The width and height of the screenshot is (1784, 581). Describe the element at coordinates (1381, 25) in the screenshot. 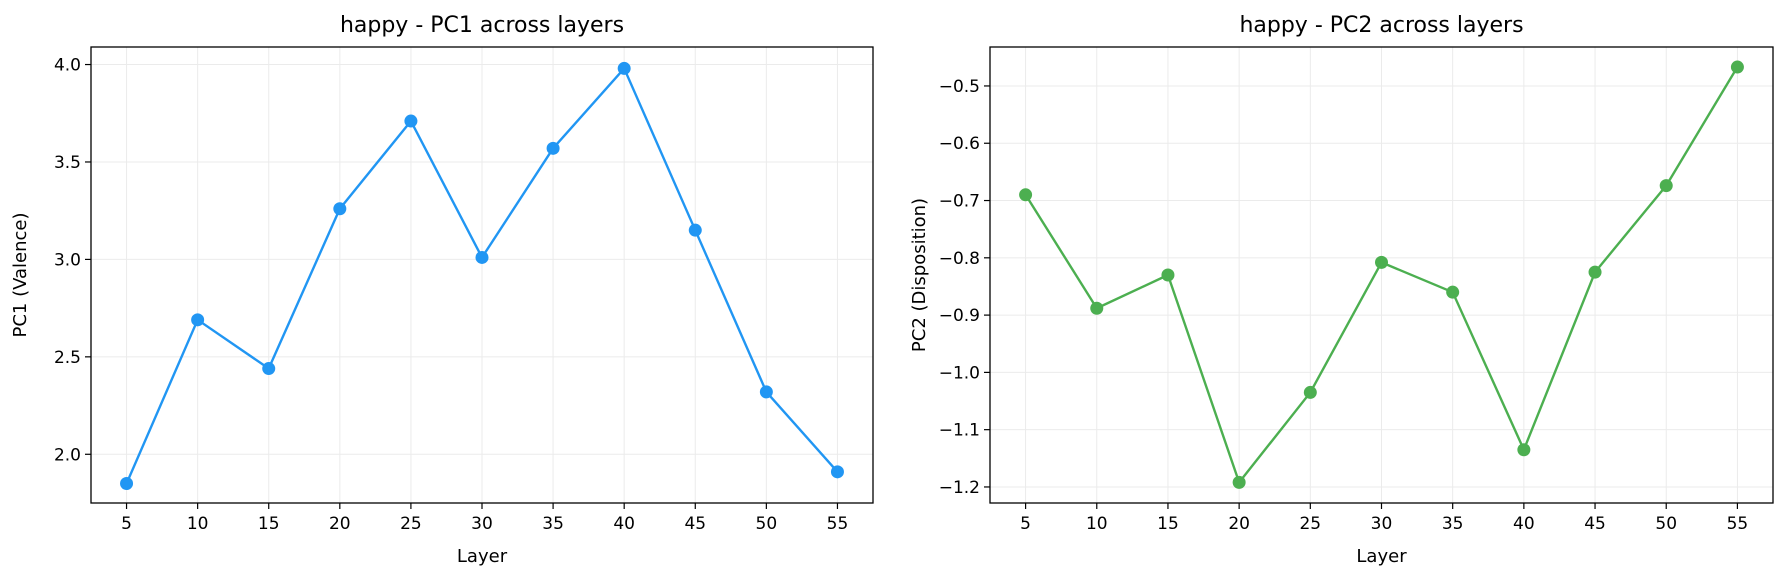

I see `chart-title: happy - PC2 across layers` at that location.